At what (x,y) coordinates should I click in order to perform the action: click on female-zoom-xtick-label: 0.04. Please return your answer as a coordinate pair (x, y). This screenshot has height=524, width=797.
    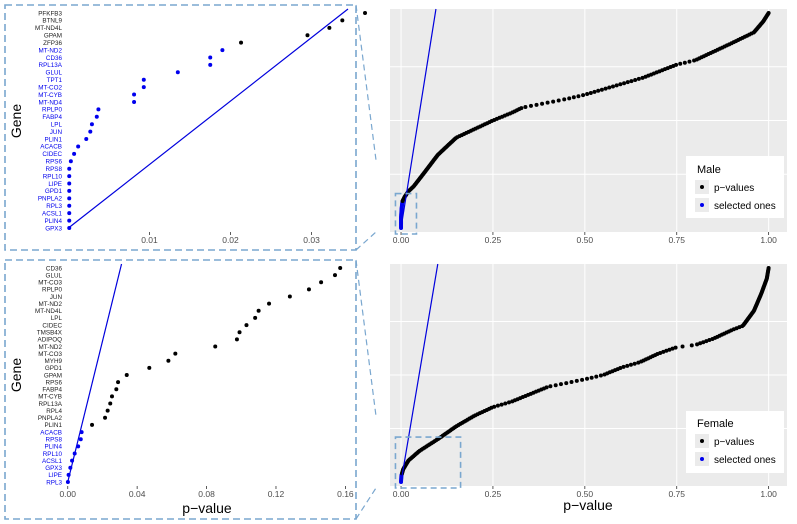
    Looking at the image, I should click on (137, 494).